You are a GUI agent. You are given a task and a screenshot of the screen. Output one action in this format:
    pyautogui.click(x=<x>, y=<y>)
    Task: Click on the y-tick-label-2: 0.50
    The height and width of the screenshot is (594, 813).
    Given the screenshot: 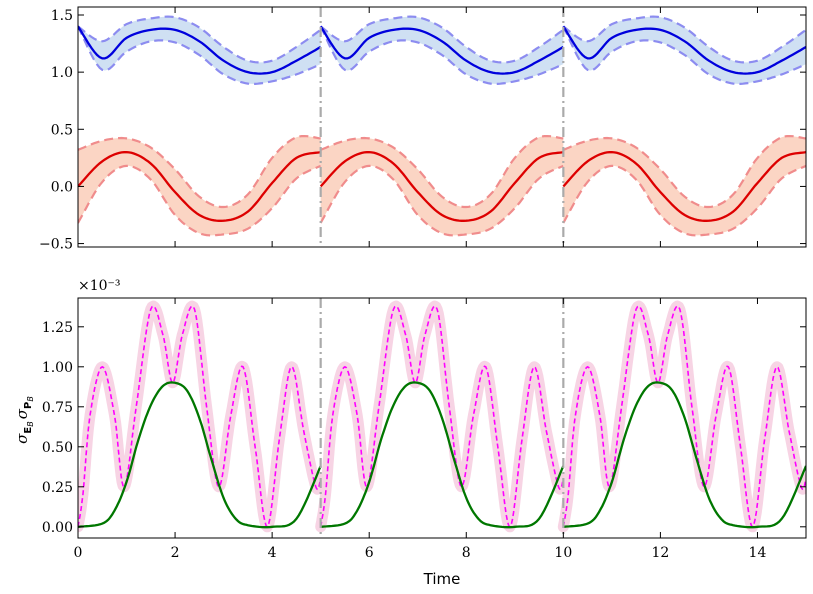 What is the action you would take?
    pyautogui.click(x=57, y=448)
    